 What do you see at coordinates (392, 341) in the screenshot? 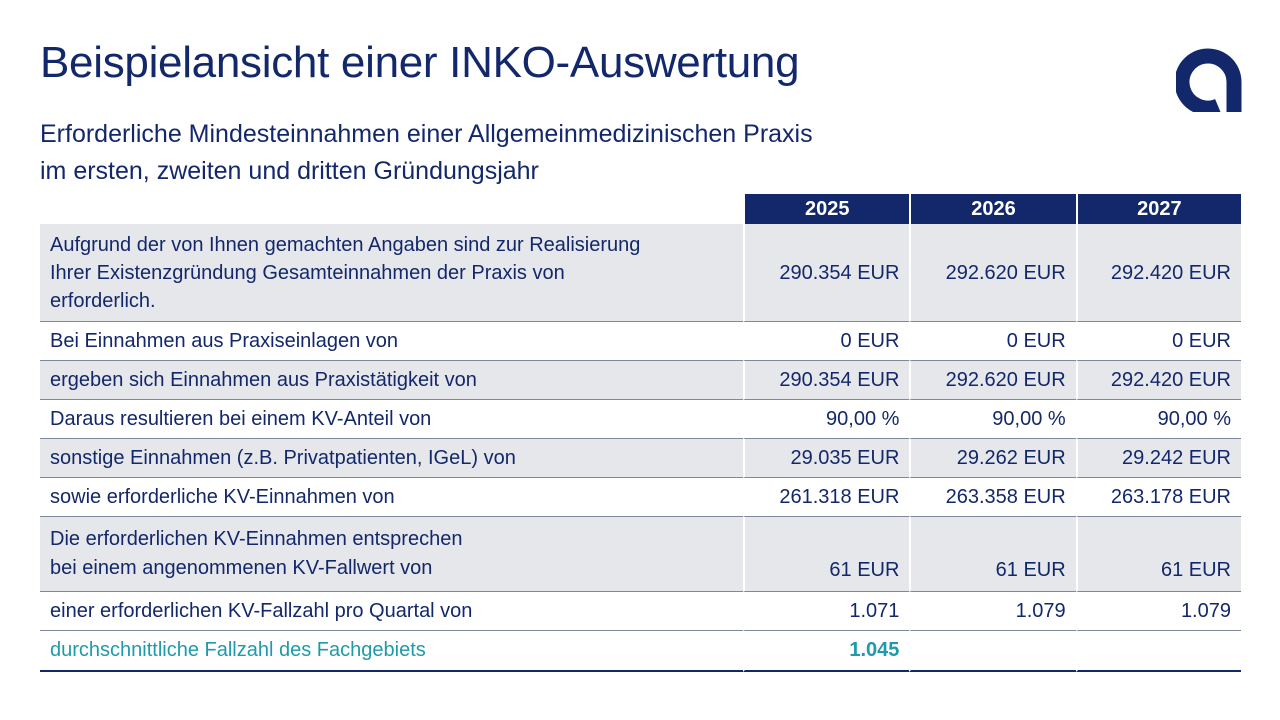
I see `row-label: Bei Einnahmen aus Praxiseinlagen von` at bounding box center [392, 341].